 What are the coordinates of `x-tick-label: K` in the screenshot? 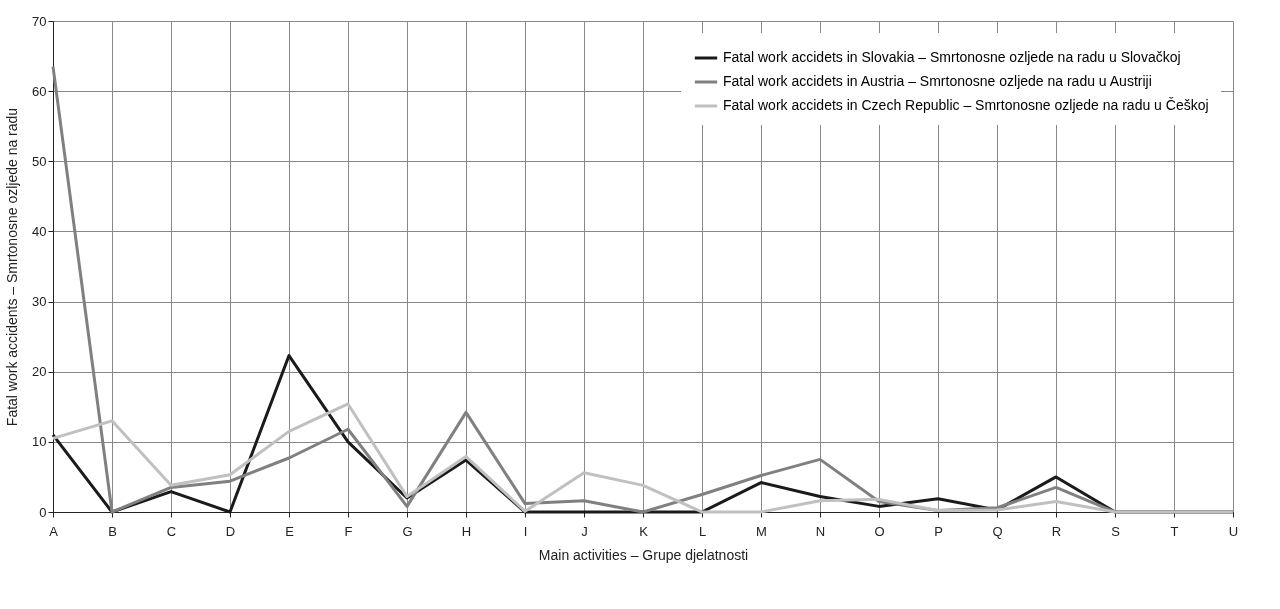 It's located at (644, 531).